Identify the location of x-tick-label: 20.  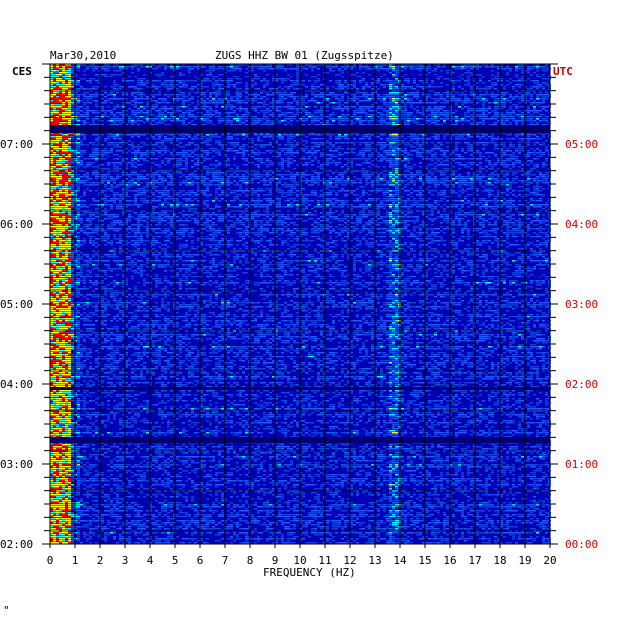
(549, 560).